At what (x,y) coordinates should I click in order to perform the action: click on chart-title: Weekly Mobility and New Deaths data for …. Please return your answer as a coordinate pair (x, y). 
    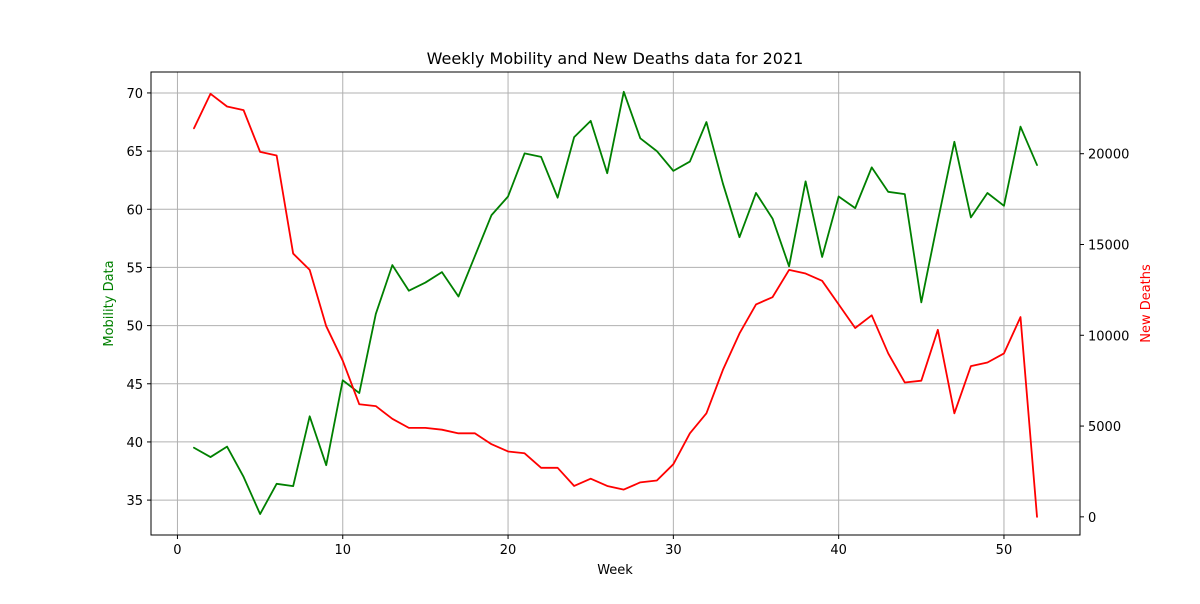
    Looking at the image, I should click on (615, 58).